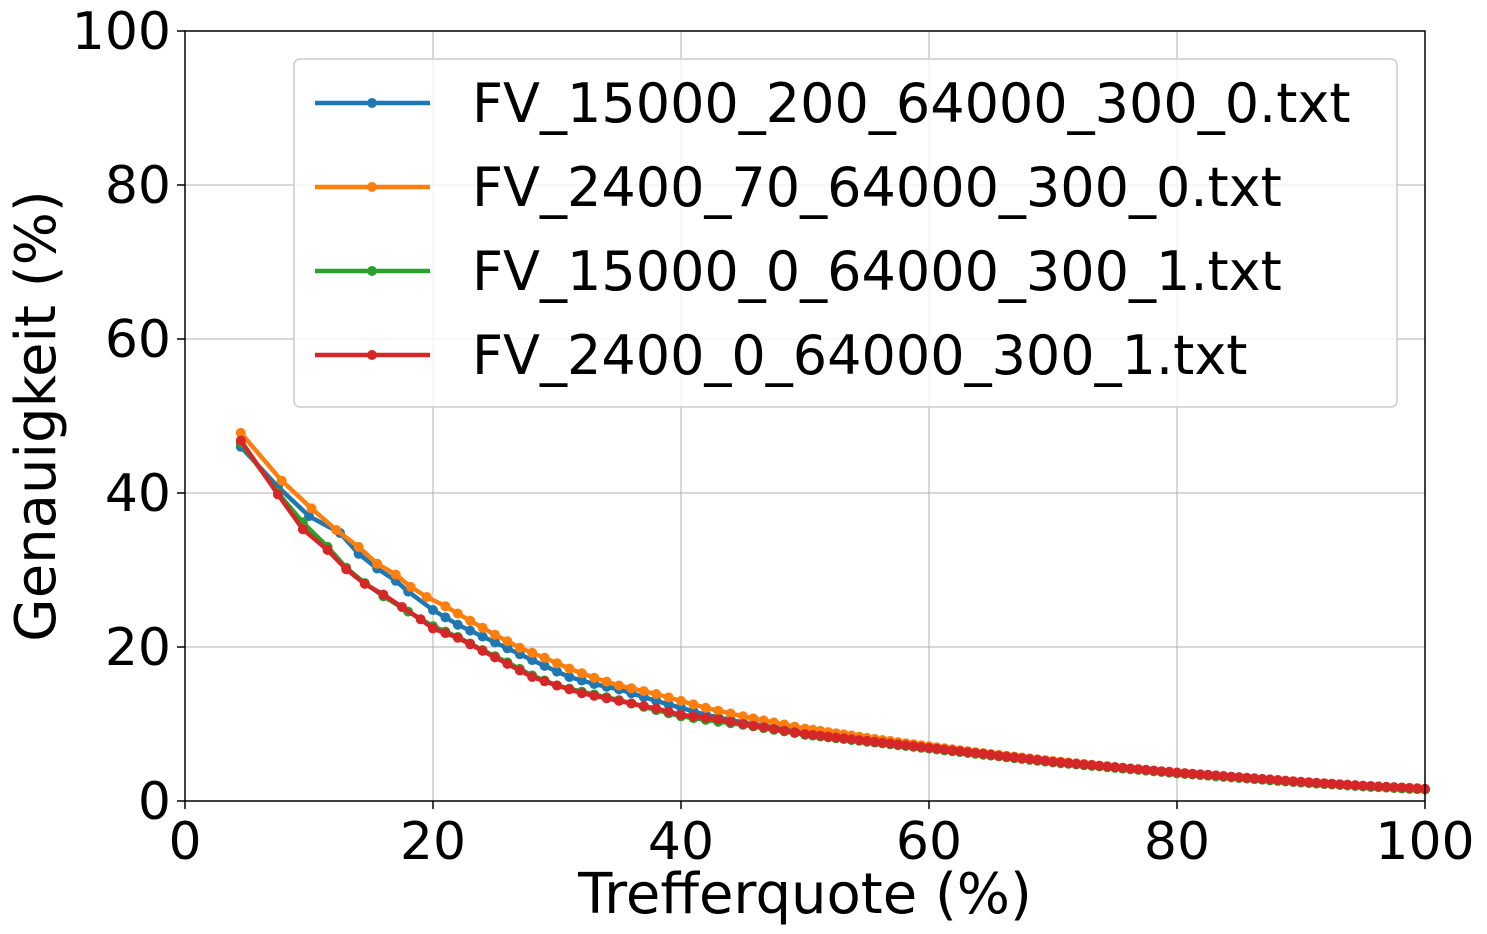 The height and width of the screenshot is (934, 1487). I want to click on x-tick-label: 60, so click(929, 842).